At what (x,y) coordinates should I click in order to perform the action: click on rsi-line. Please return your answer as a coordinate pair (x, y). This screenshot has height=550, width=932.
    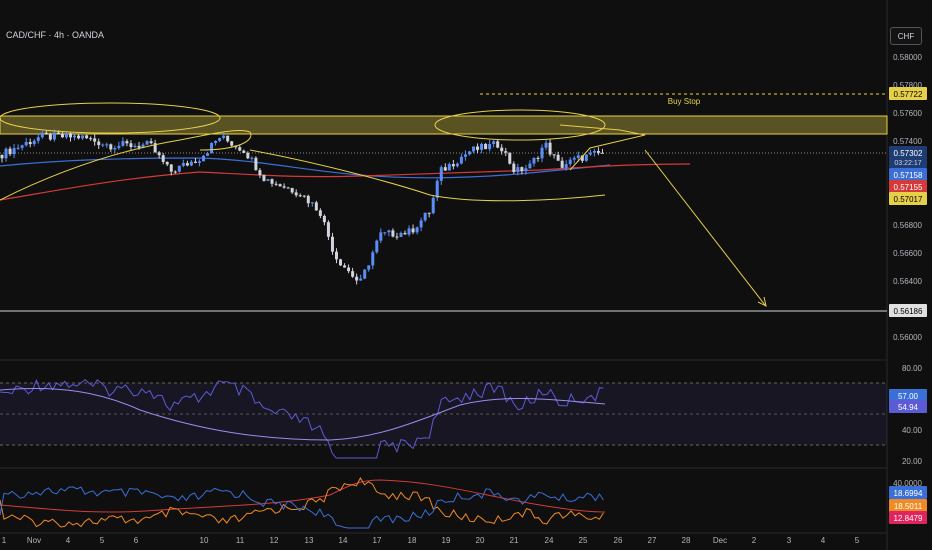
    Looking at the image, I should click on (302, 418).